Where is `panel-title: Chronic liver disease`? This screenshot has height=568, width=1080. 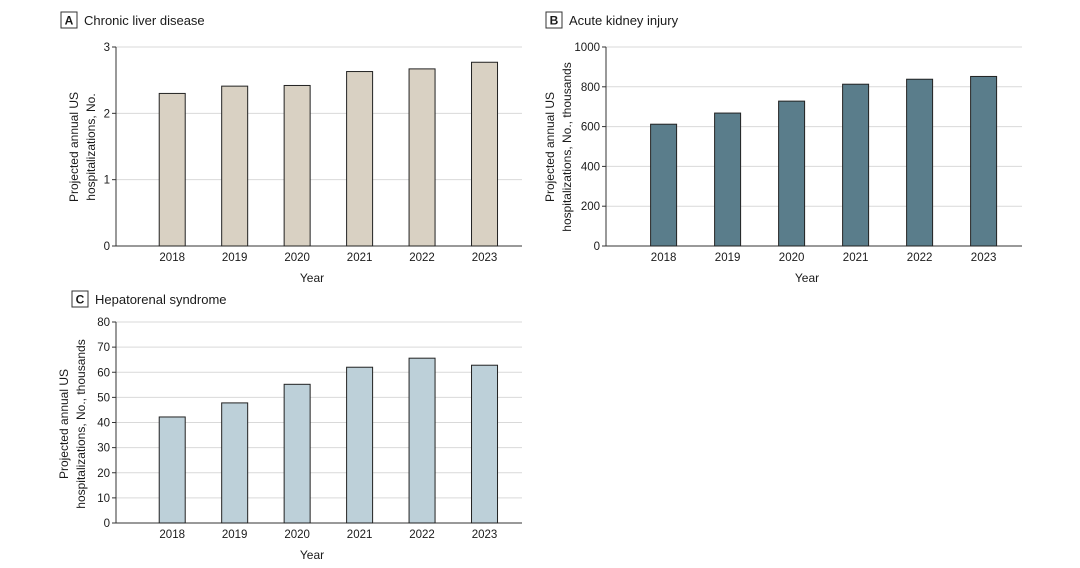 panel-title: Chronic liver disease is located at coordinates (144, 20).